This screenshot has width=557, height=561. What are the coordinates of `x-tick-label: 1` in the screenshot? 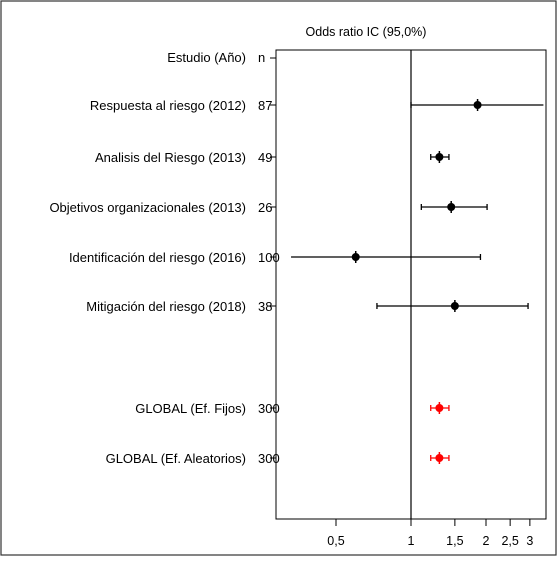 It's located at (411, 541).